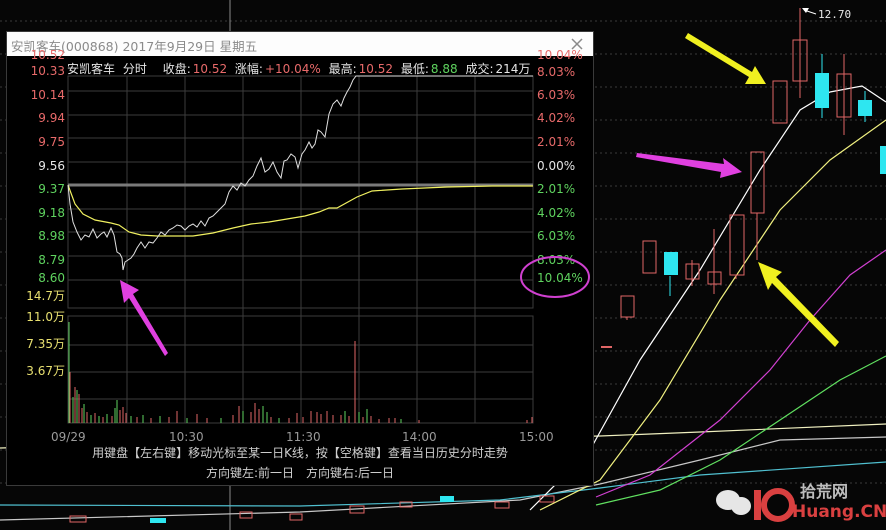  Describe the element at coordinates (376, 69) in the screenshot. I see `high-value: 10.52` at that location.